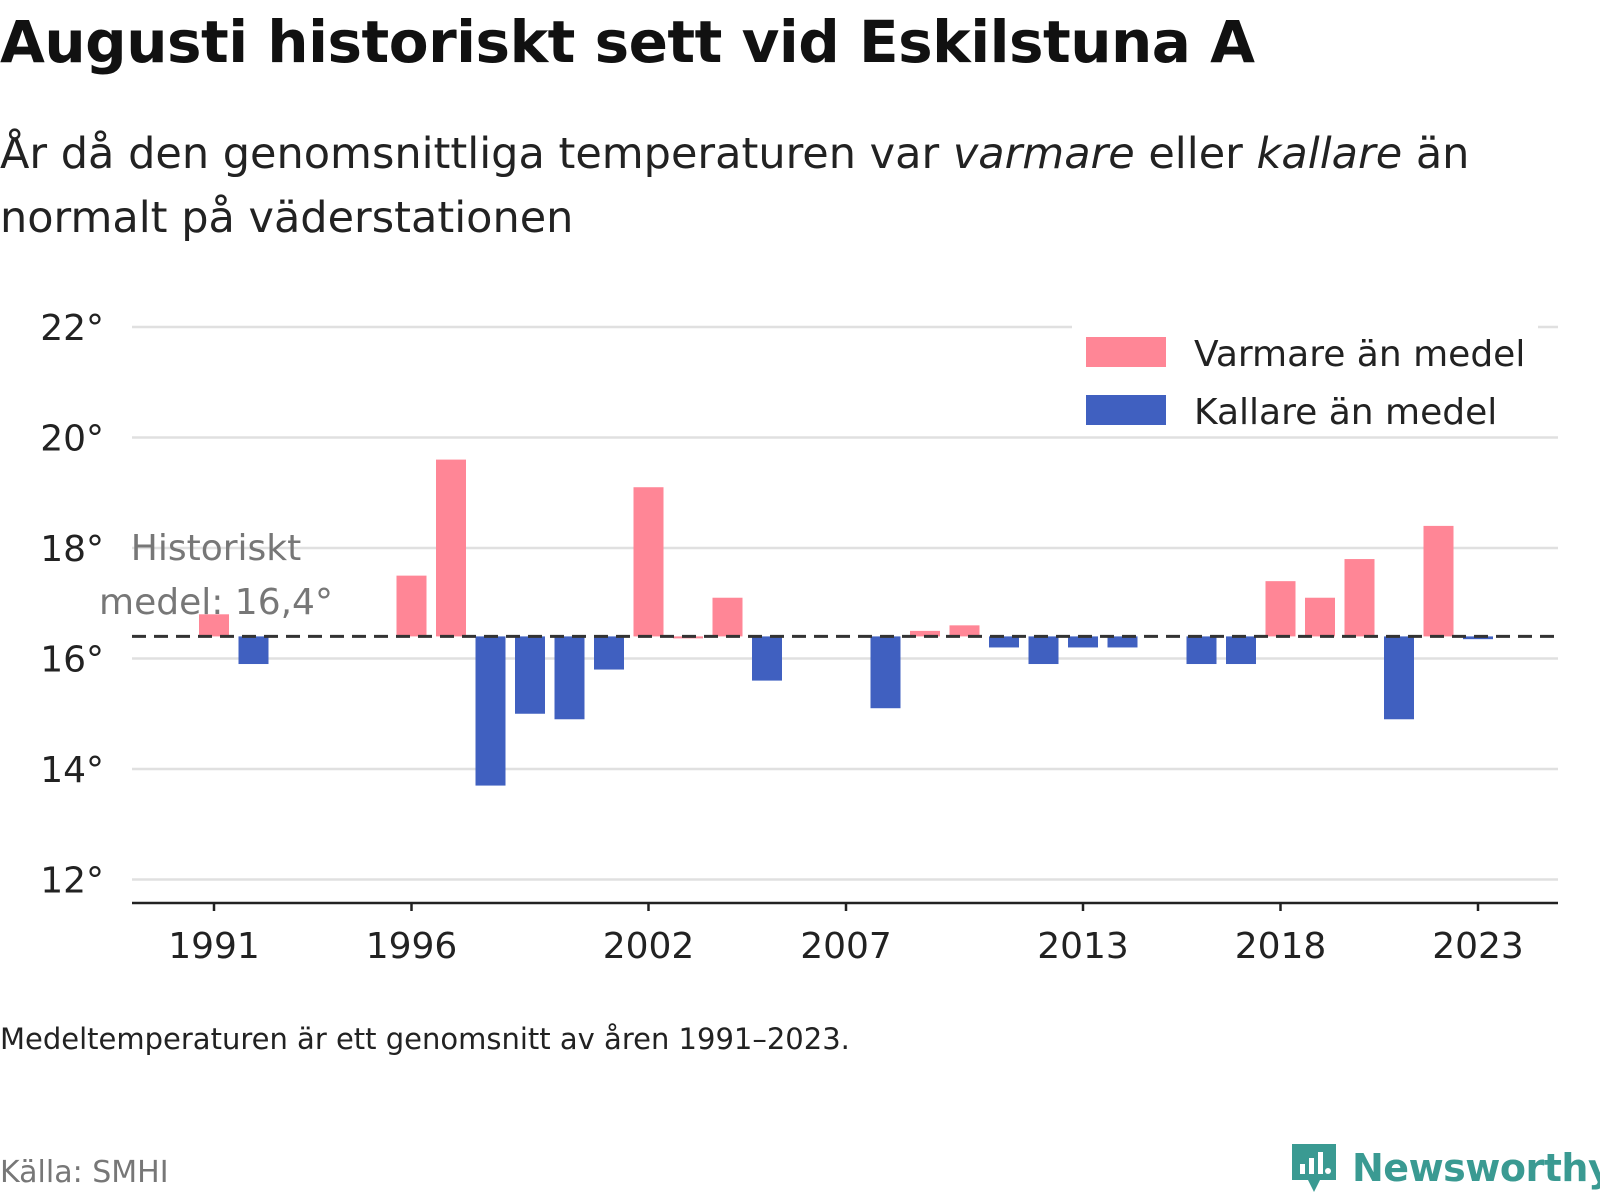 This screenshot has height=1200, width=1600. I want to click on baseline-label-line: Historiskt, so click(216, 548).